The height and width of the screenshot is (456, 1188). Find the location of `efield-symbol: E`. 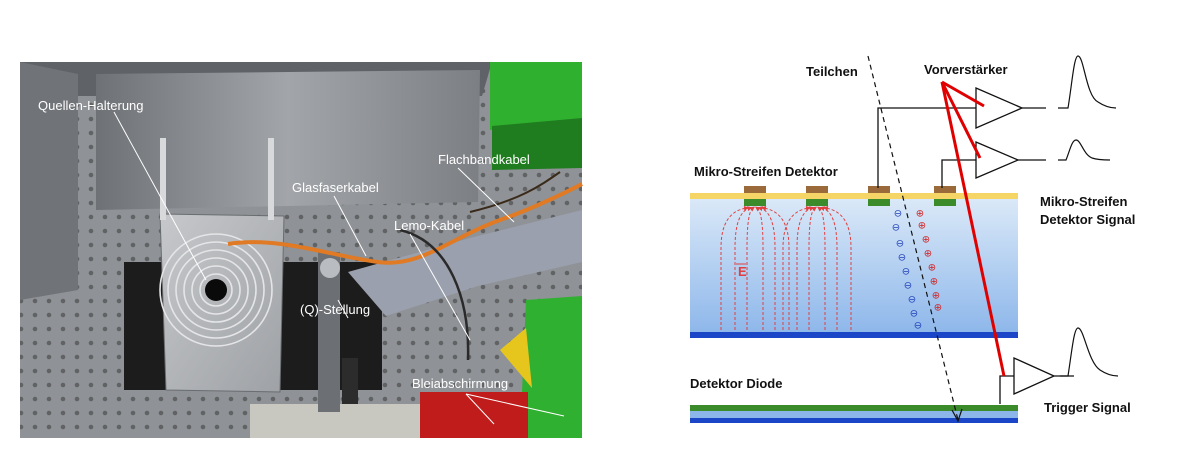

efield-symbol: E is located at coordinates (742, 271).